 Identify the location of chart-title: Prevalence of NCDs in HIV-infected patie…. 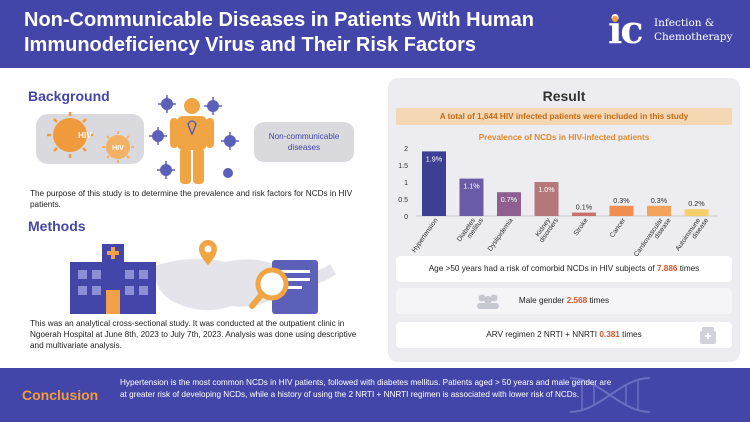
(564, 137).